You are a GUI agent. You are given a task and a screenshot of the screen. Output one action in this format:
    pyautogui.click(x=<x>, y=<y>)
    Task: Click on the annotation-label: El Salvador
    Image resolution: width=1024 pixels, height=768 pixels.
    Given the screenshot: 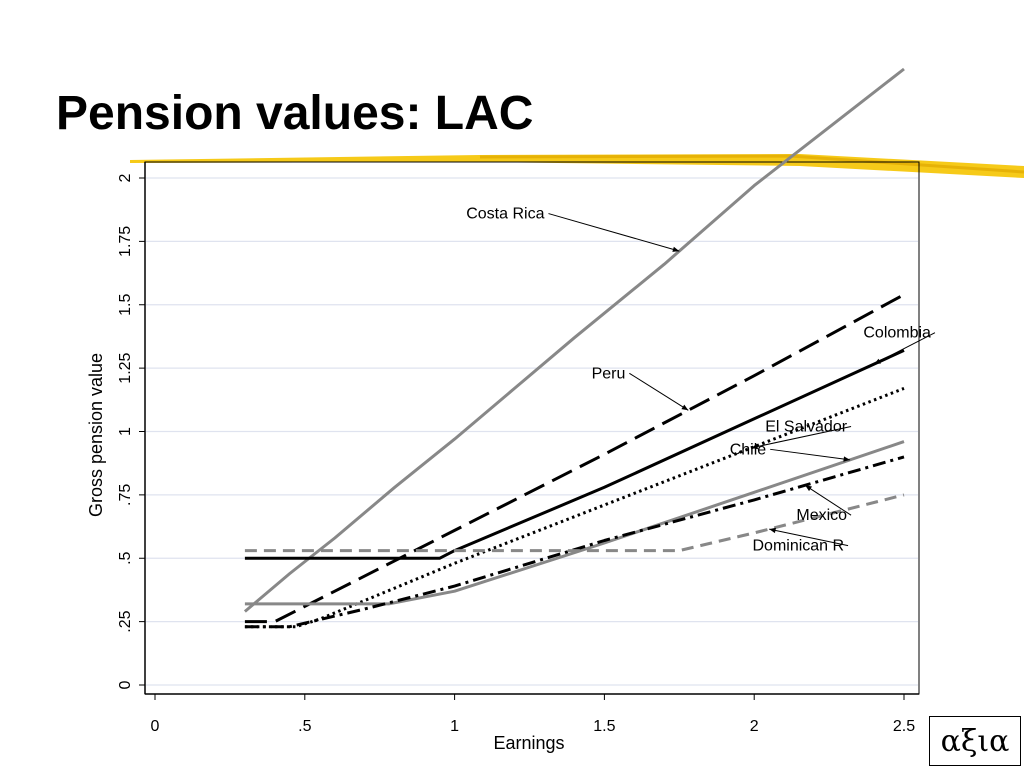 What is the action you would take?
    pyautogui.click(x=806, y=427)
    